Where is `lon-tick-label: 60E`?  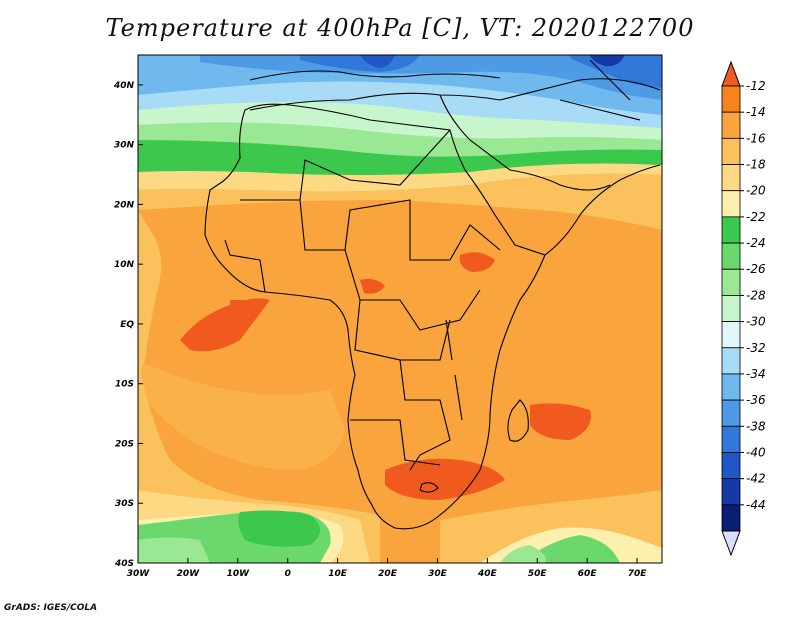 lon-tick-label: 60E is located at coordinates (588, 574).